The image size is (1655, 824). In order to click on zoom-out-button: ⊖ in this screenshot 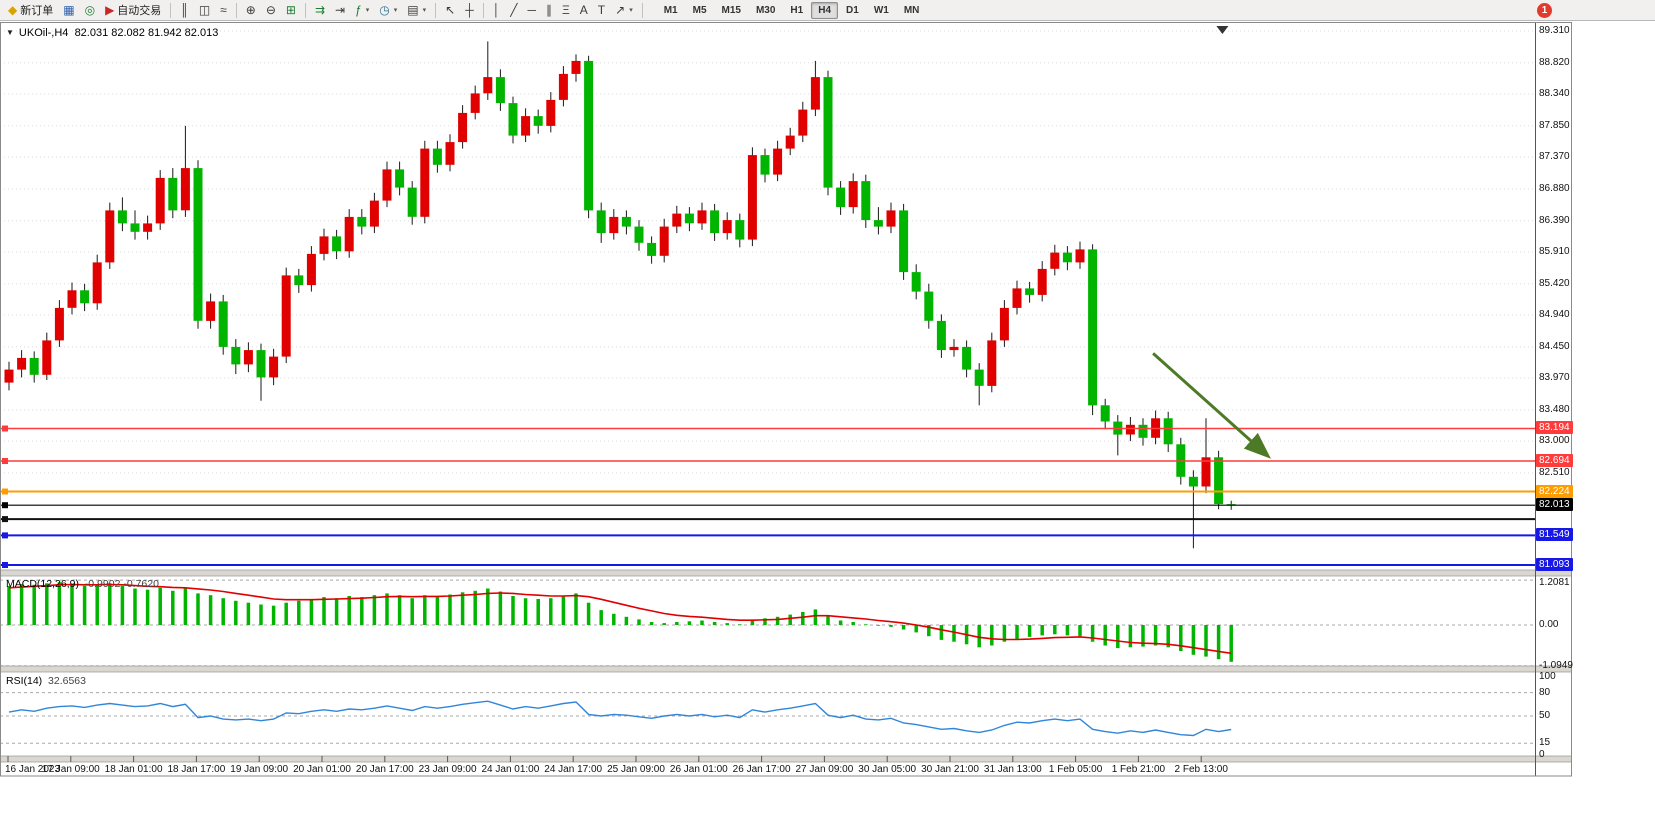, I will do `click(271, 10)`.